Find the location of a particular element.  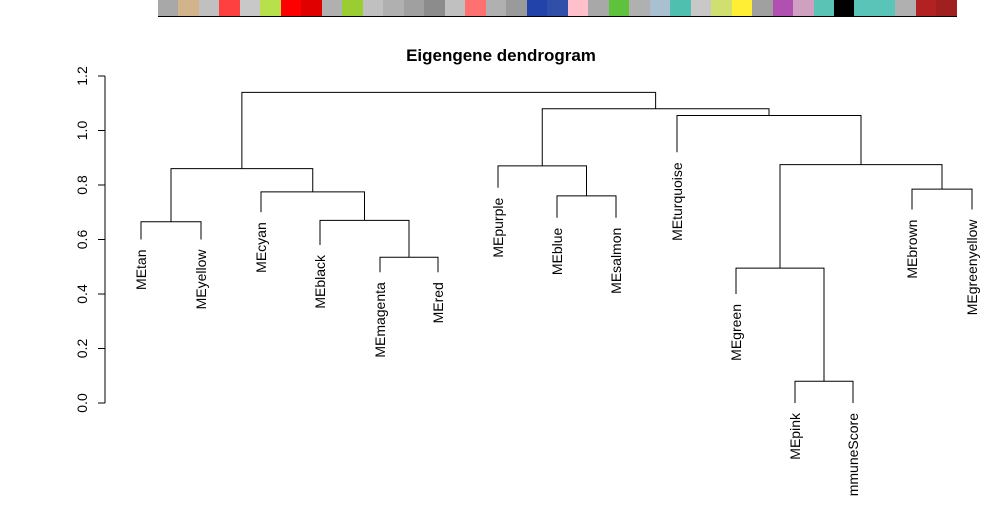

leaf-label: MEmagenta is located at coordinates (380, 320).